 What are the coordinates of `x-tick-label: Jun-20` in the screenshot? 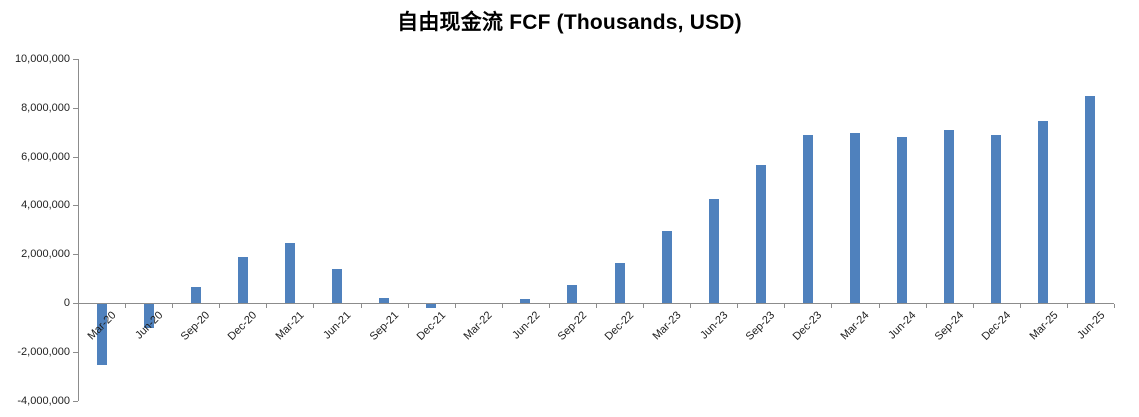 It's located at (149, 325).